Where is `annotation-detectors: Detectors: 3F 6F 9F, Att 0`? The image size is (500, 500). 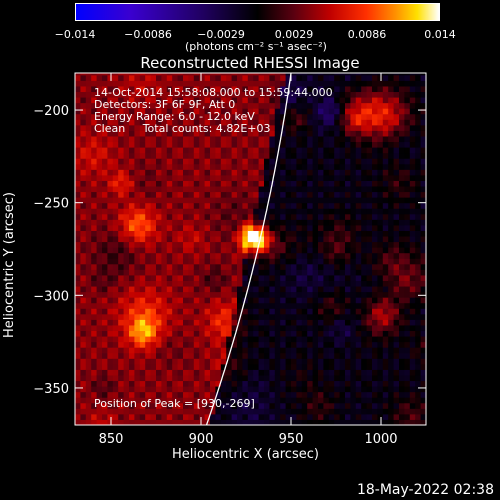
annotation-detectors: Detectors: 3F 6F 9F, Att 0 is located at coordinates (165, 104).